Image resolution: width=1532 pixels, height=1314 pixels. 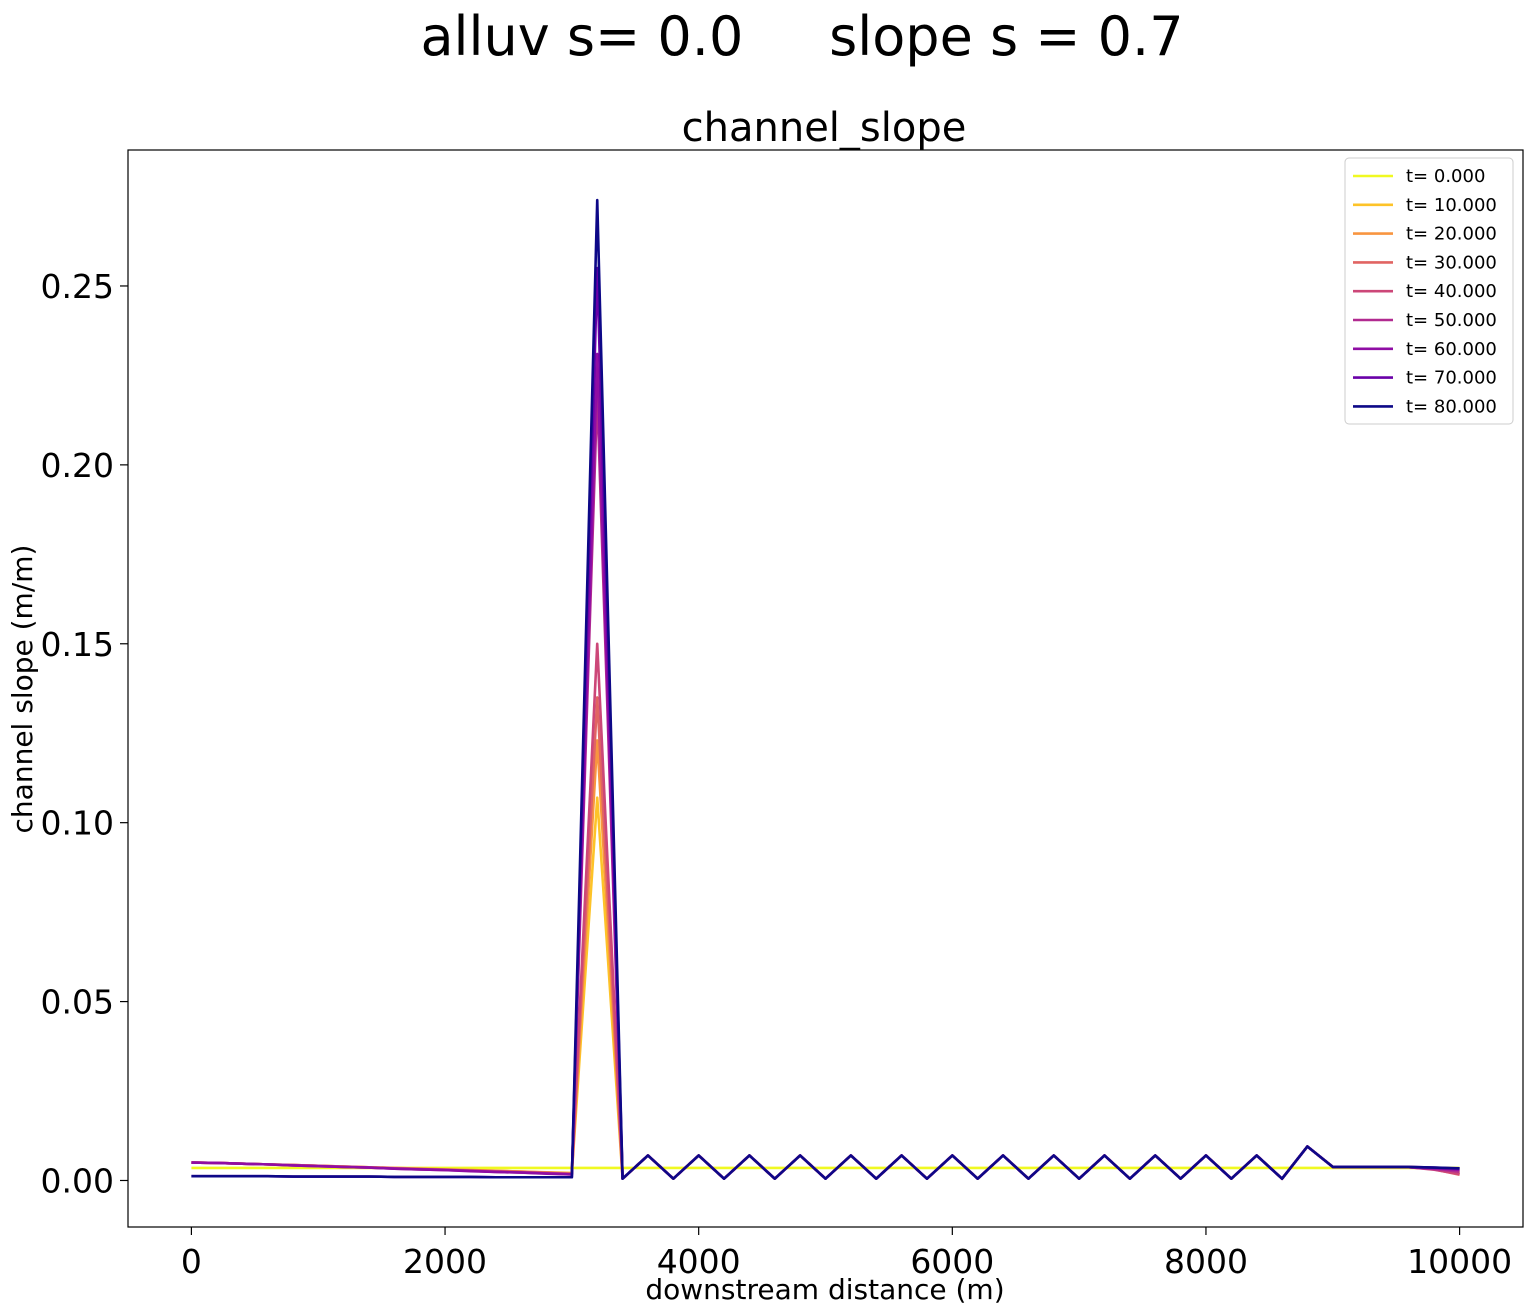 I want to click on x-tick-label: 2000, so click(x=445, y=1261).